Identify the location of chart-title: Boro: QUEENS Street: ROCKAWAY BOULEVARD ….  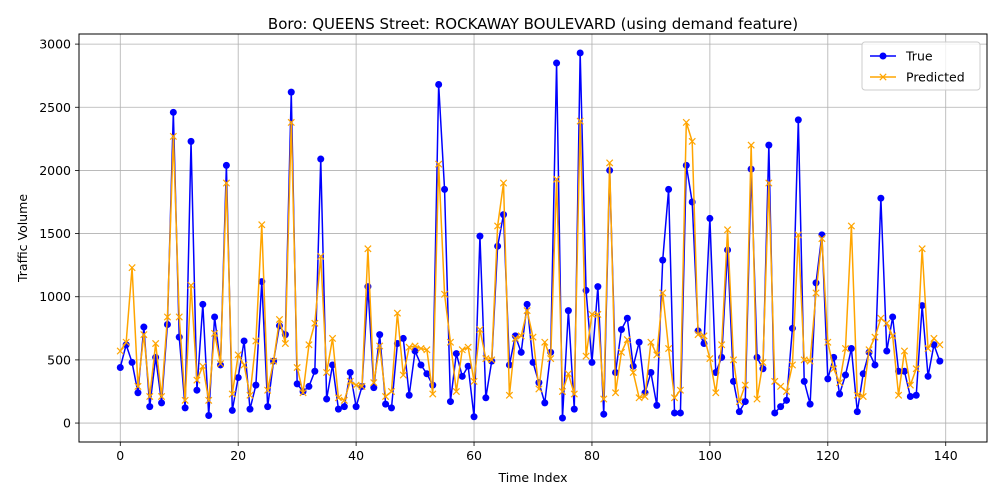
(533, 24).